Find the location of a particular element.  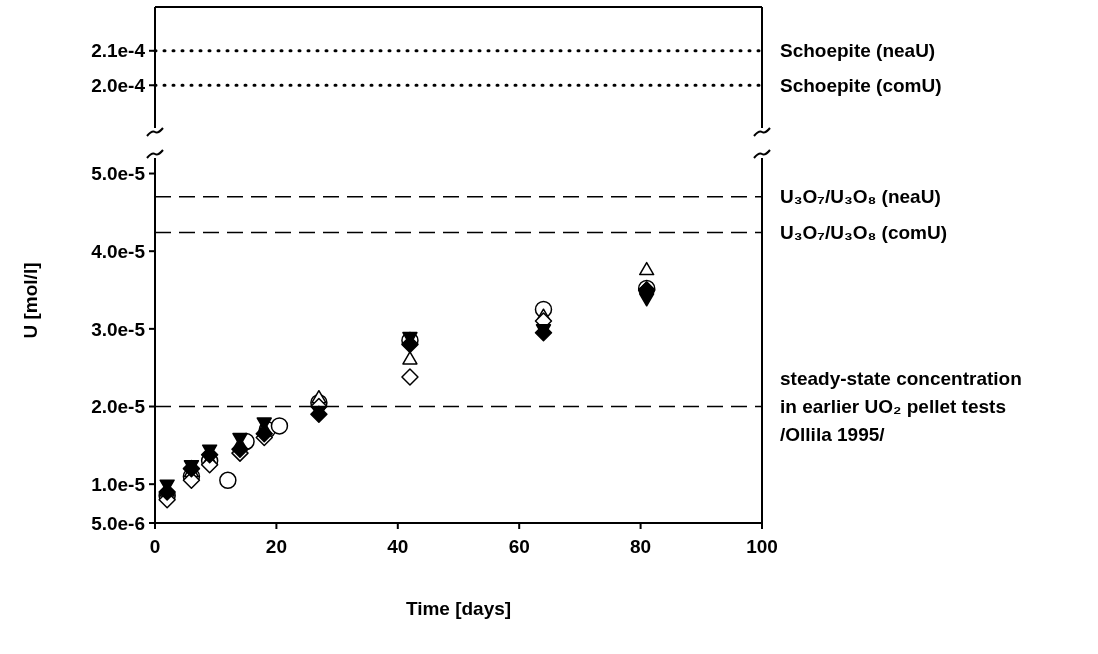

x-tick-label: 100 is located at coordinates (762, 546).